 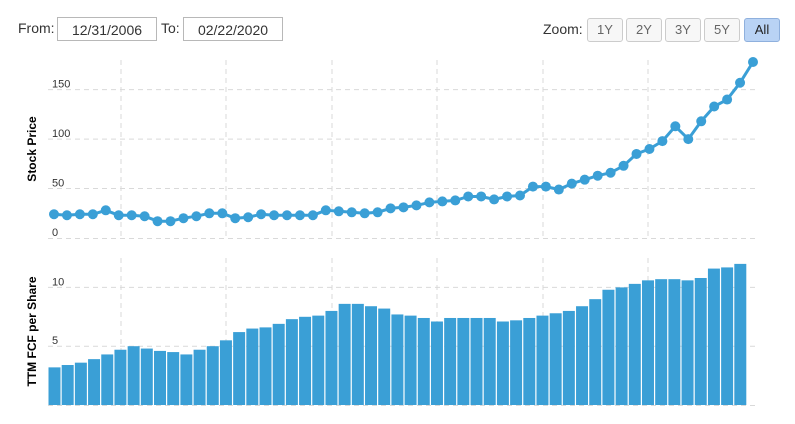 What do you see at coordinates (55, 341) in the screenshot?
I see `chart1-ytick-label: 5` at bounding box center [55, 341].